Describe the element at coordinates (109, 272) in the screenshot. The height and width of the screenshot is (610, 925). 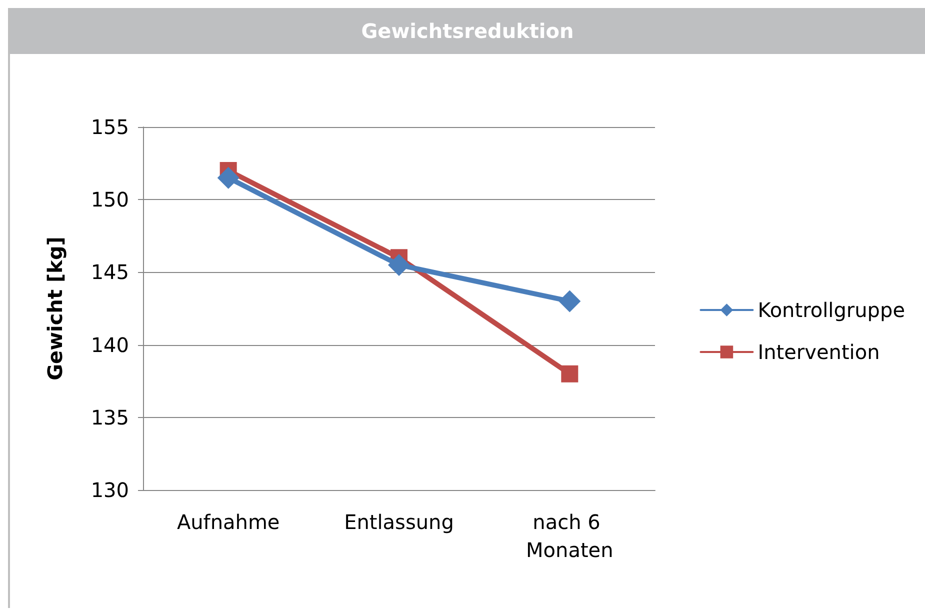
I see `y-tick-label: 145` at that location.